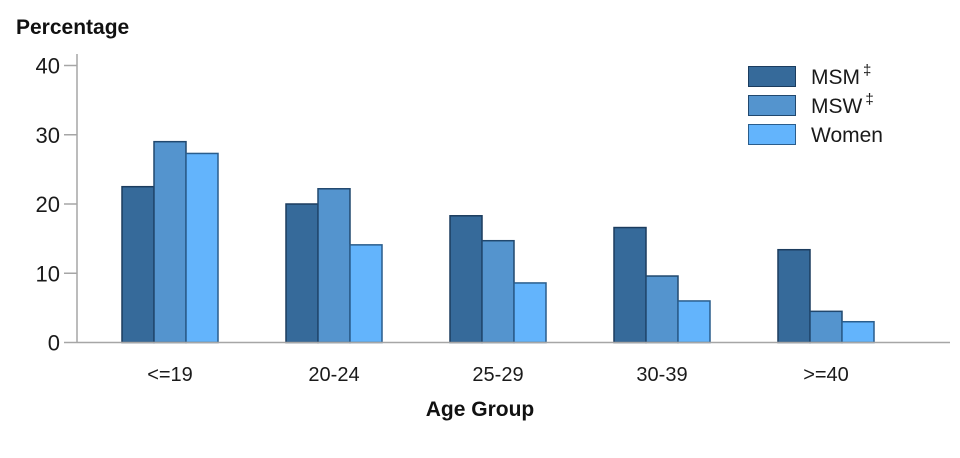  I want to click on legend-swatch-msm, so click(772, 76).